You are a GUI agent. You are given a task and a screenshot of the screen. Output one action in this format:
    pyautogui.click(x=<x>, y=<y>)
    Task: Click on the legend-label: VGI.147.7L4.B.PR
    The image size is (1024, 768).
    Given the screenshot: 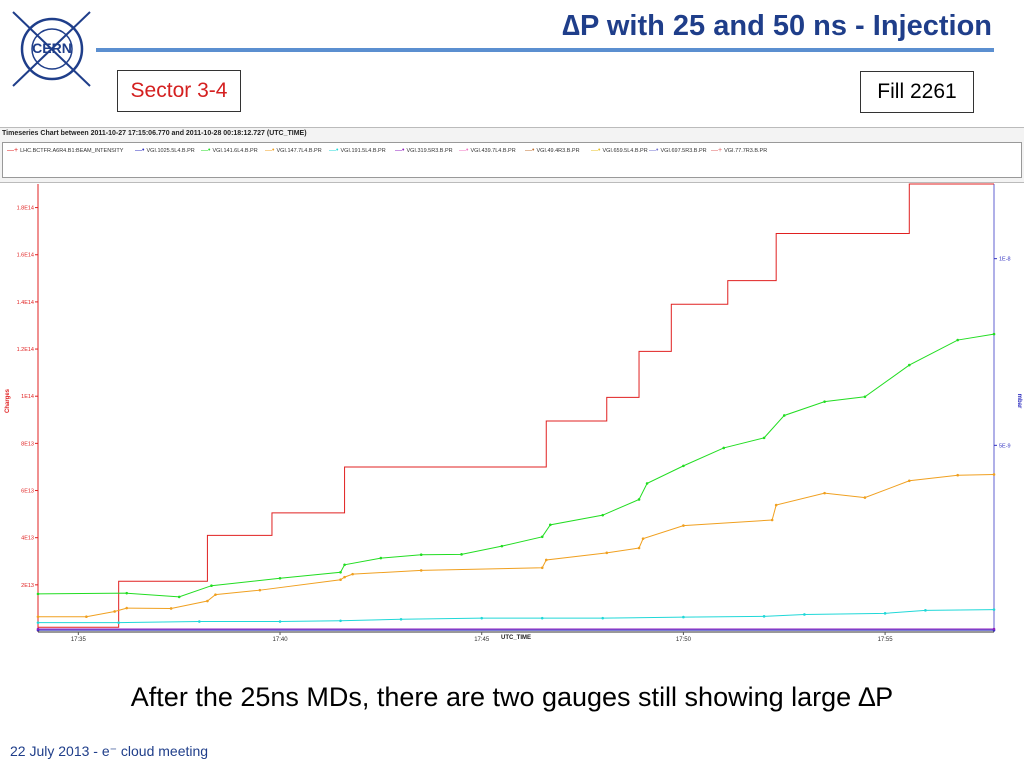 What is the action you would take?
    pyautogui.click(x=299, y=151)
    